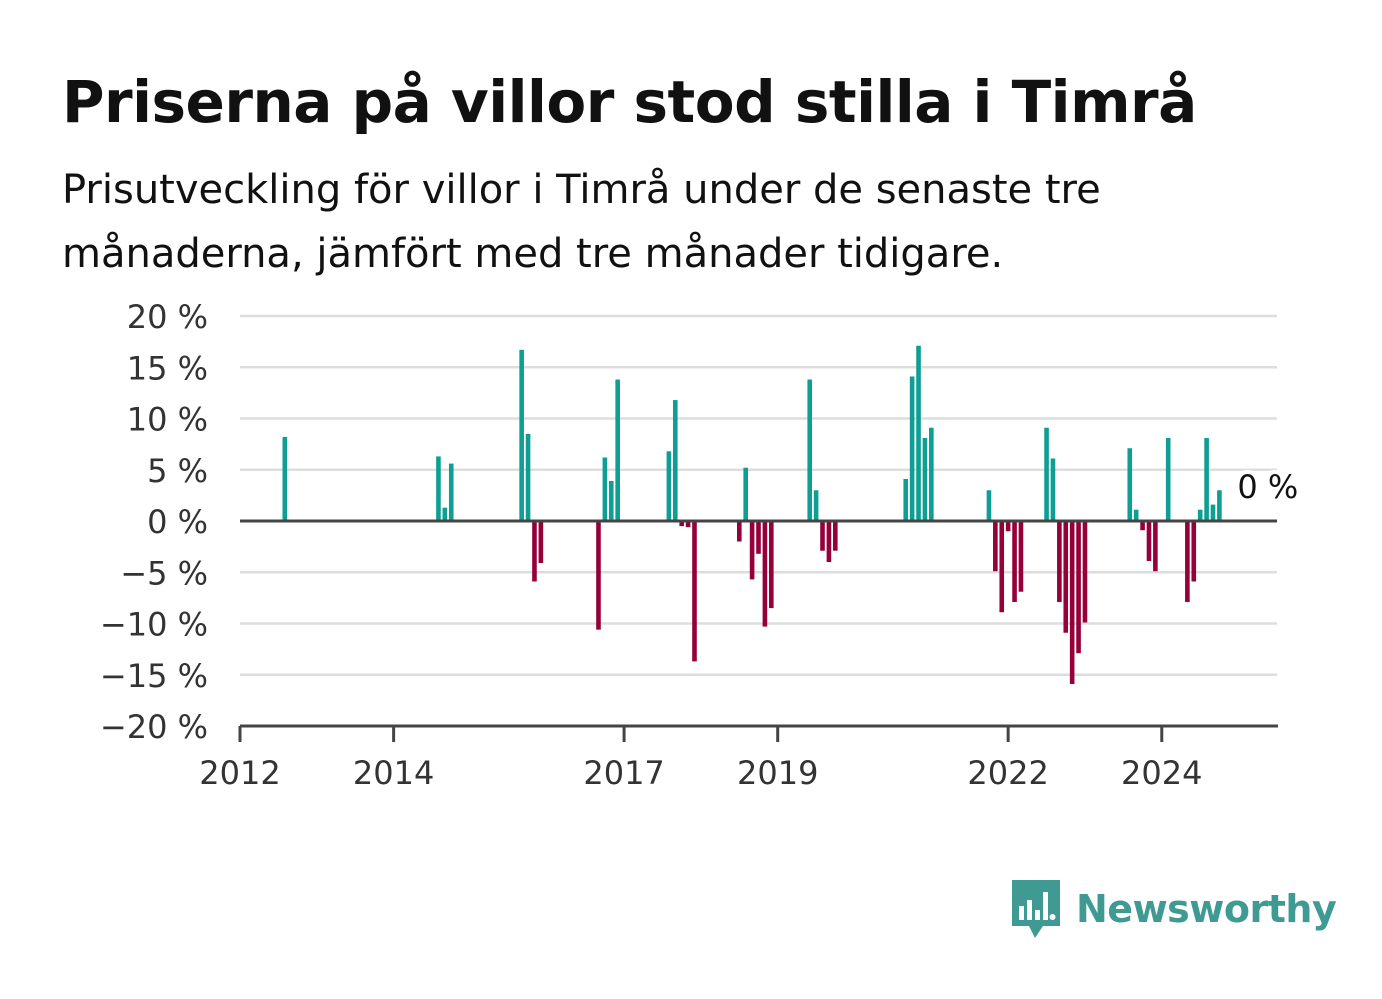 The image size is (1382, 999). Describe the element at coordinates (177, 471) in the screenshot. I see `y-tick-label: 5 %` at that location.